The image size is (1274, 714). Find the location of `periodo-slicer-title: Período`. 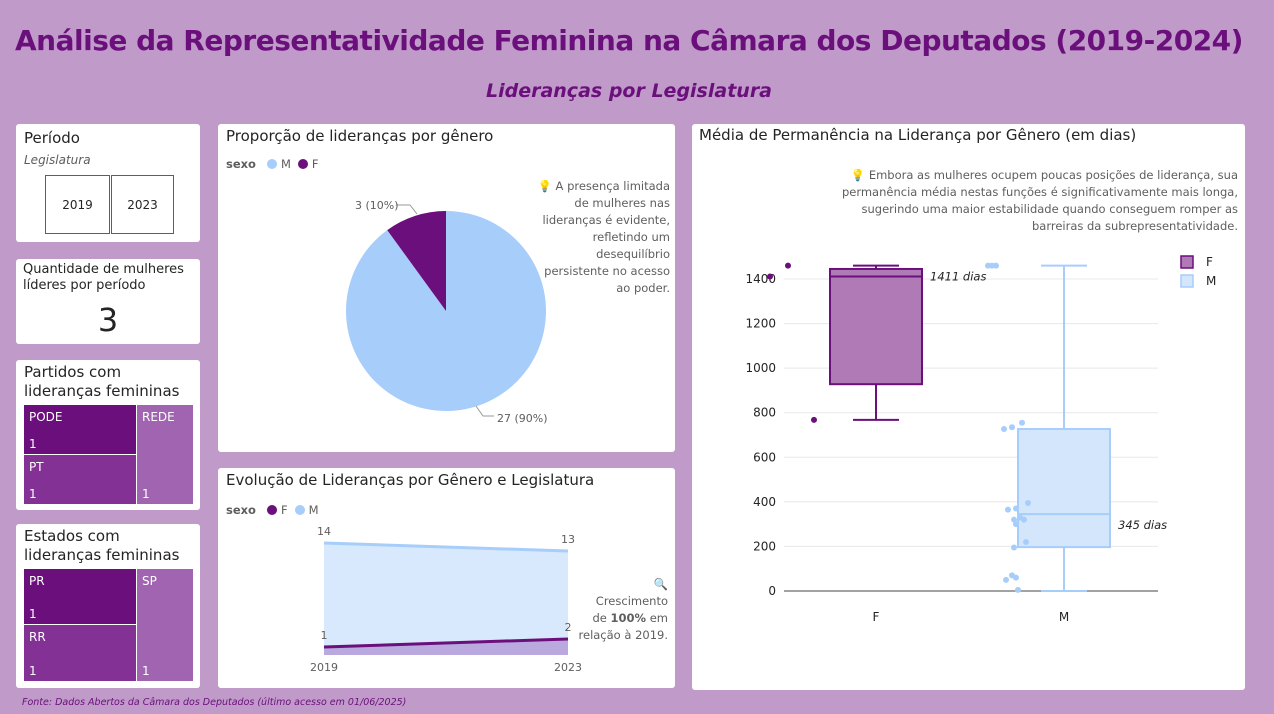

periodo-slicer-title: Período is located at coordinates (52, 138).